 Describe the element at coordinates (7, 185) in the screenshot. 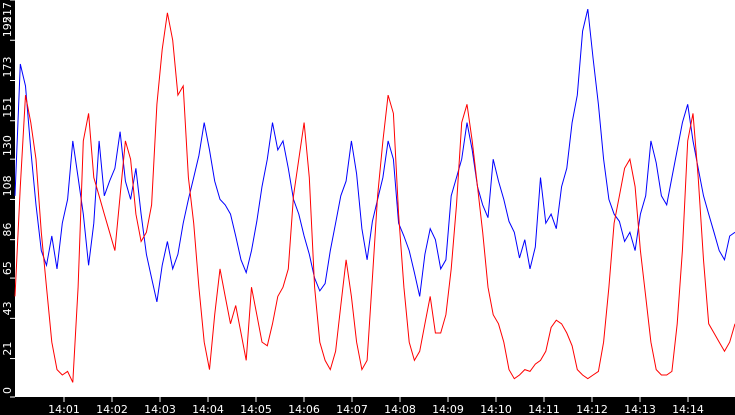

I see `y-tick-label: 108` at that location.